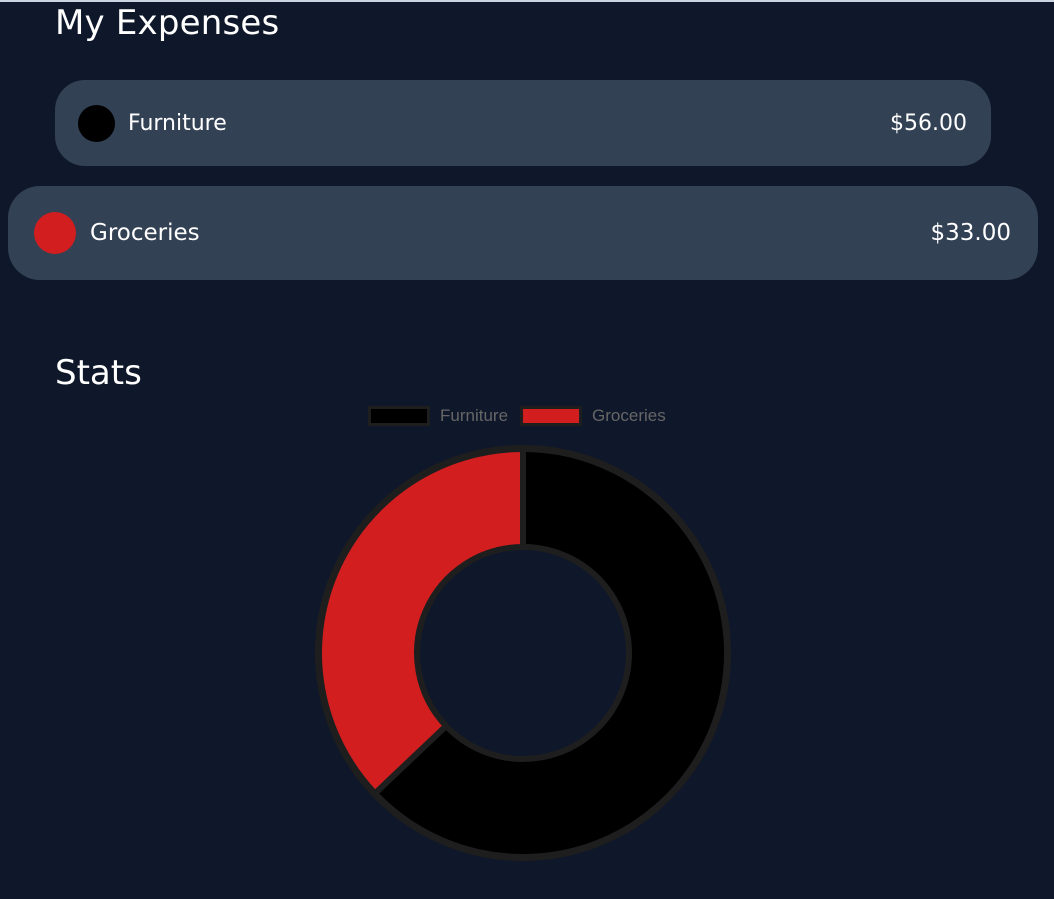 The height and width of the screenshot is (899, 1054). What do you see at coordinates (527, 1) in the screenshot?
I see `window-top-border` at bounding box center [527, 1].